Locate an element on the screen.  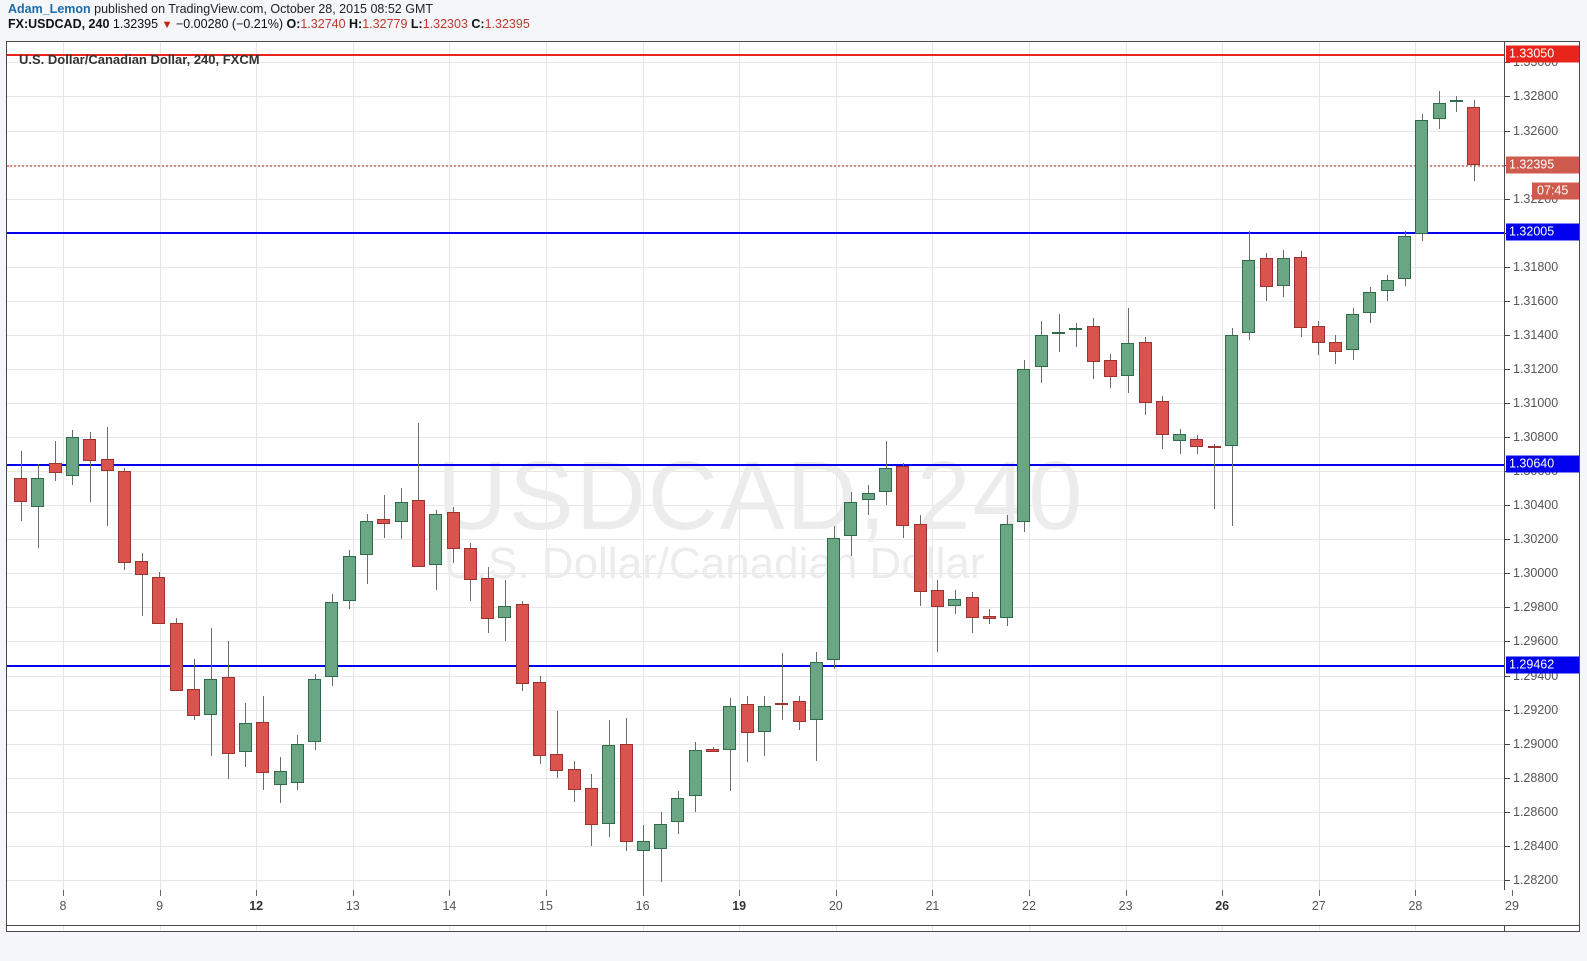
time-tick-label: 21 is located at coordinates (932, 906).